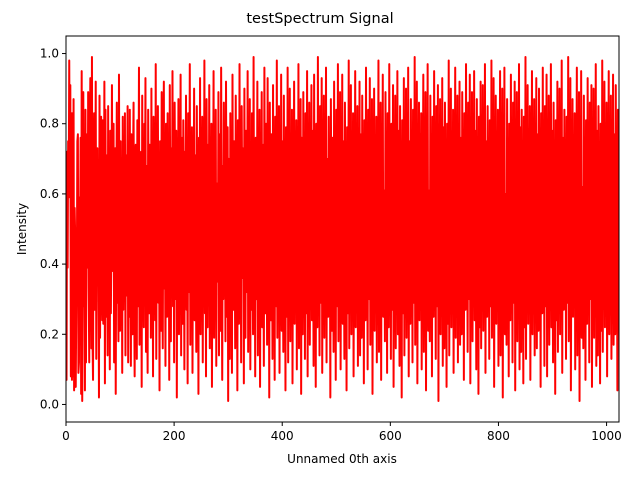 This screenshot has width=640, height=480. I want to click on x-tick-label: 800, so click(498, 436).